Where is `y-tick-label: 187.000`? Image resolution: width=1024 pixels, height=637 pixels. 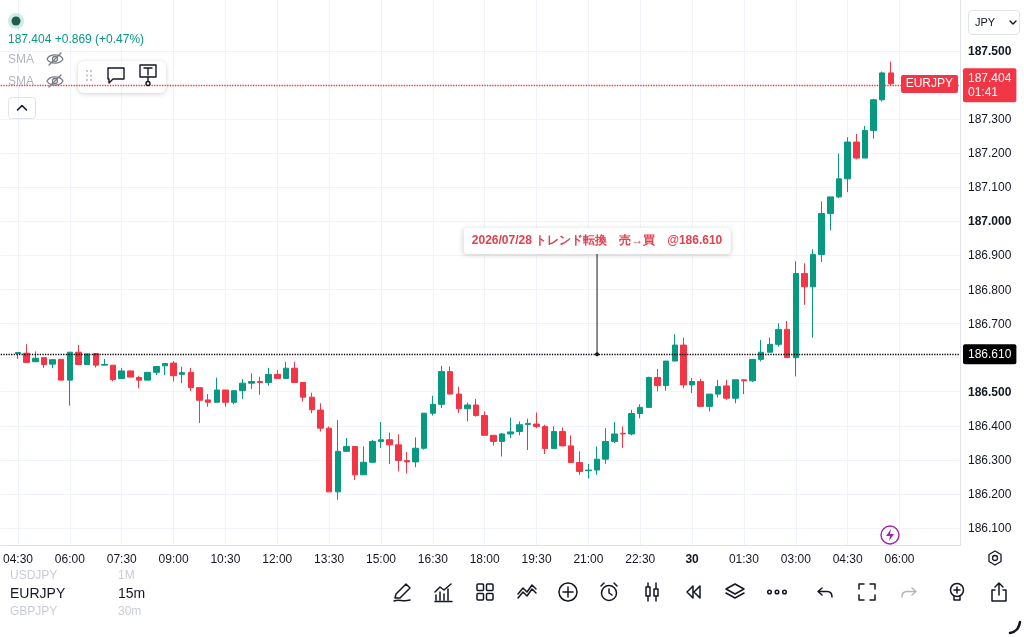 y-tick-label: 187.000 is located at coordinates (990, 221).